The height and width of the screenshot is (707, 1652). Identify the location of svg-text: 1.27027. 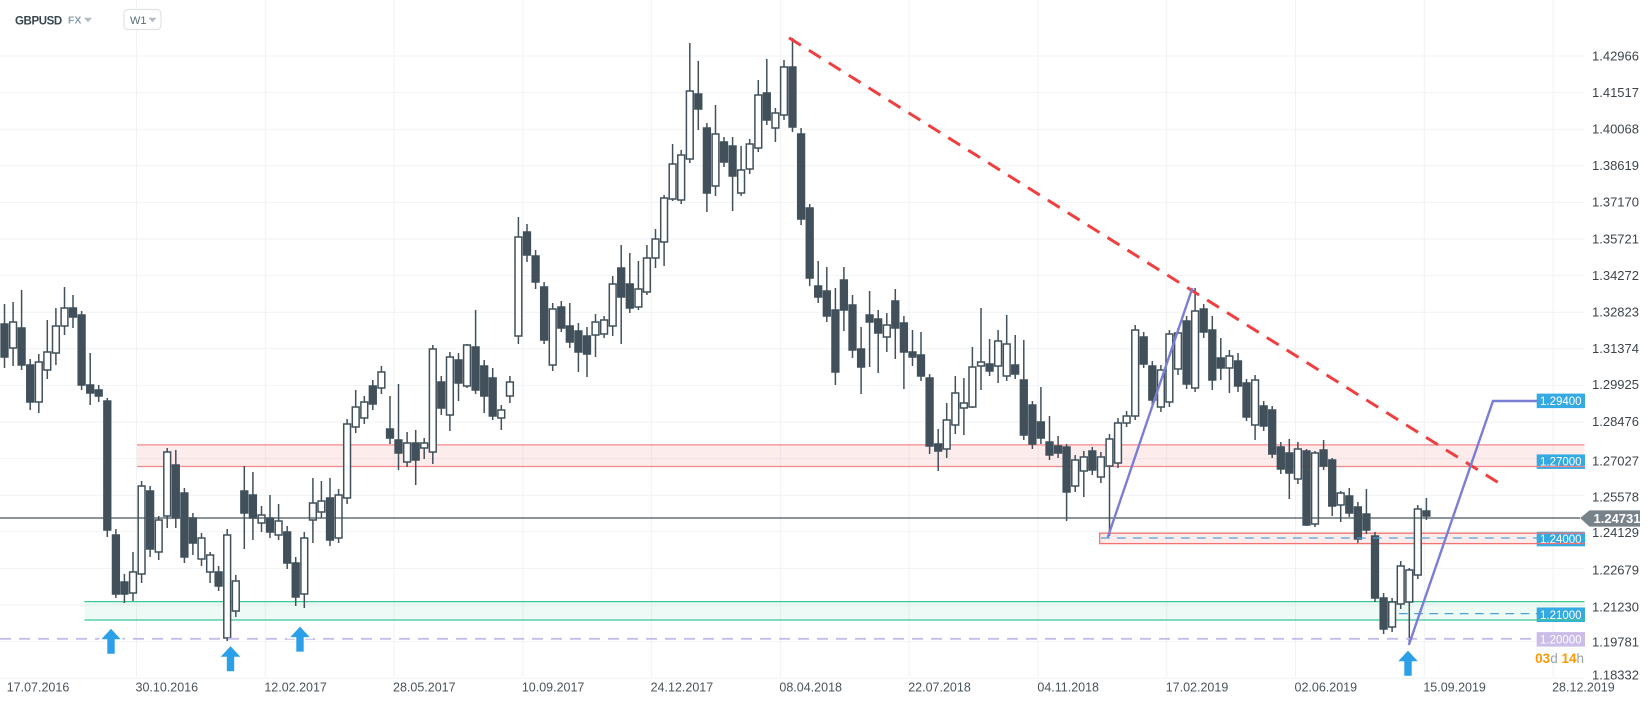
(1615, 460).